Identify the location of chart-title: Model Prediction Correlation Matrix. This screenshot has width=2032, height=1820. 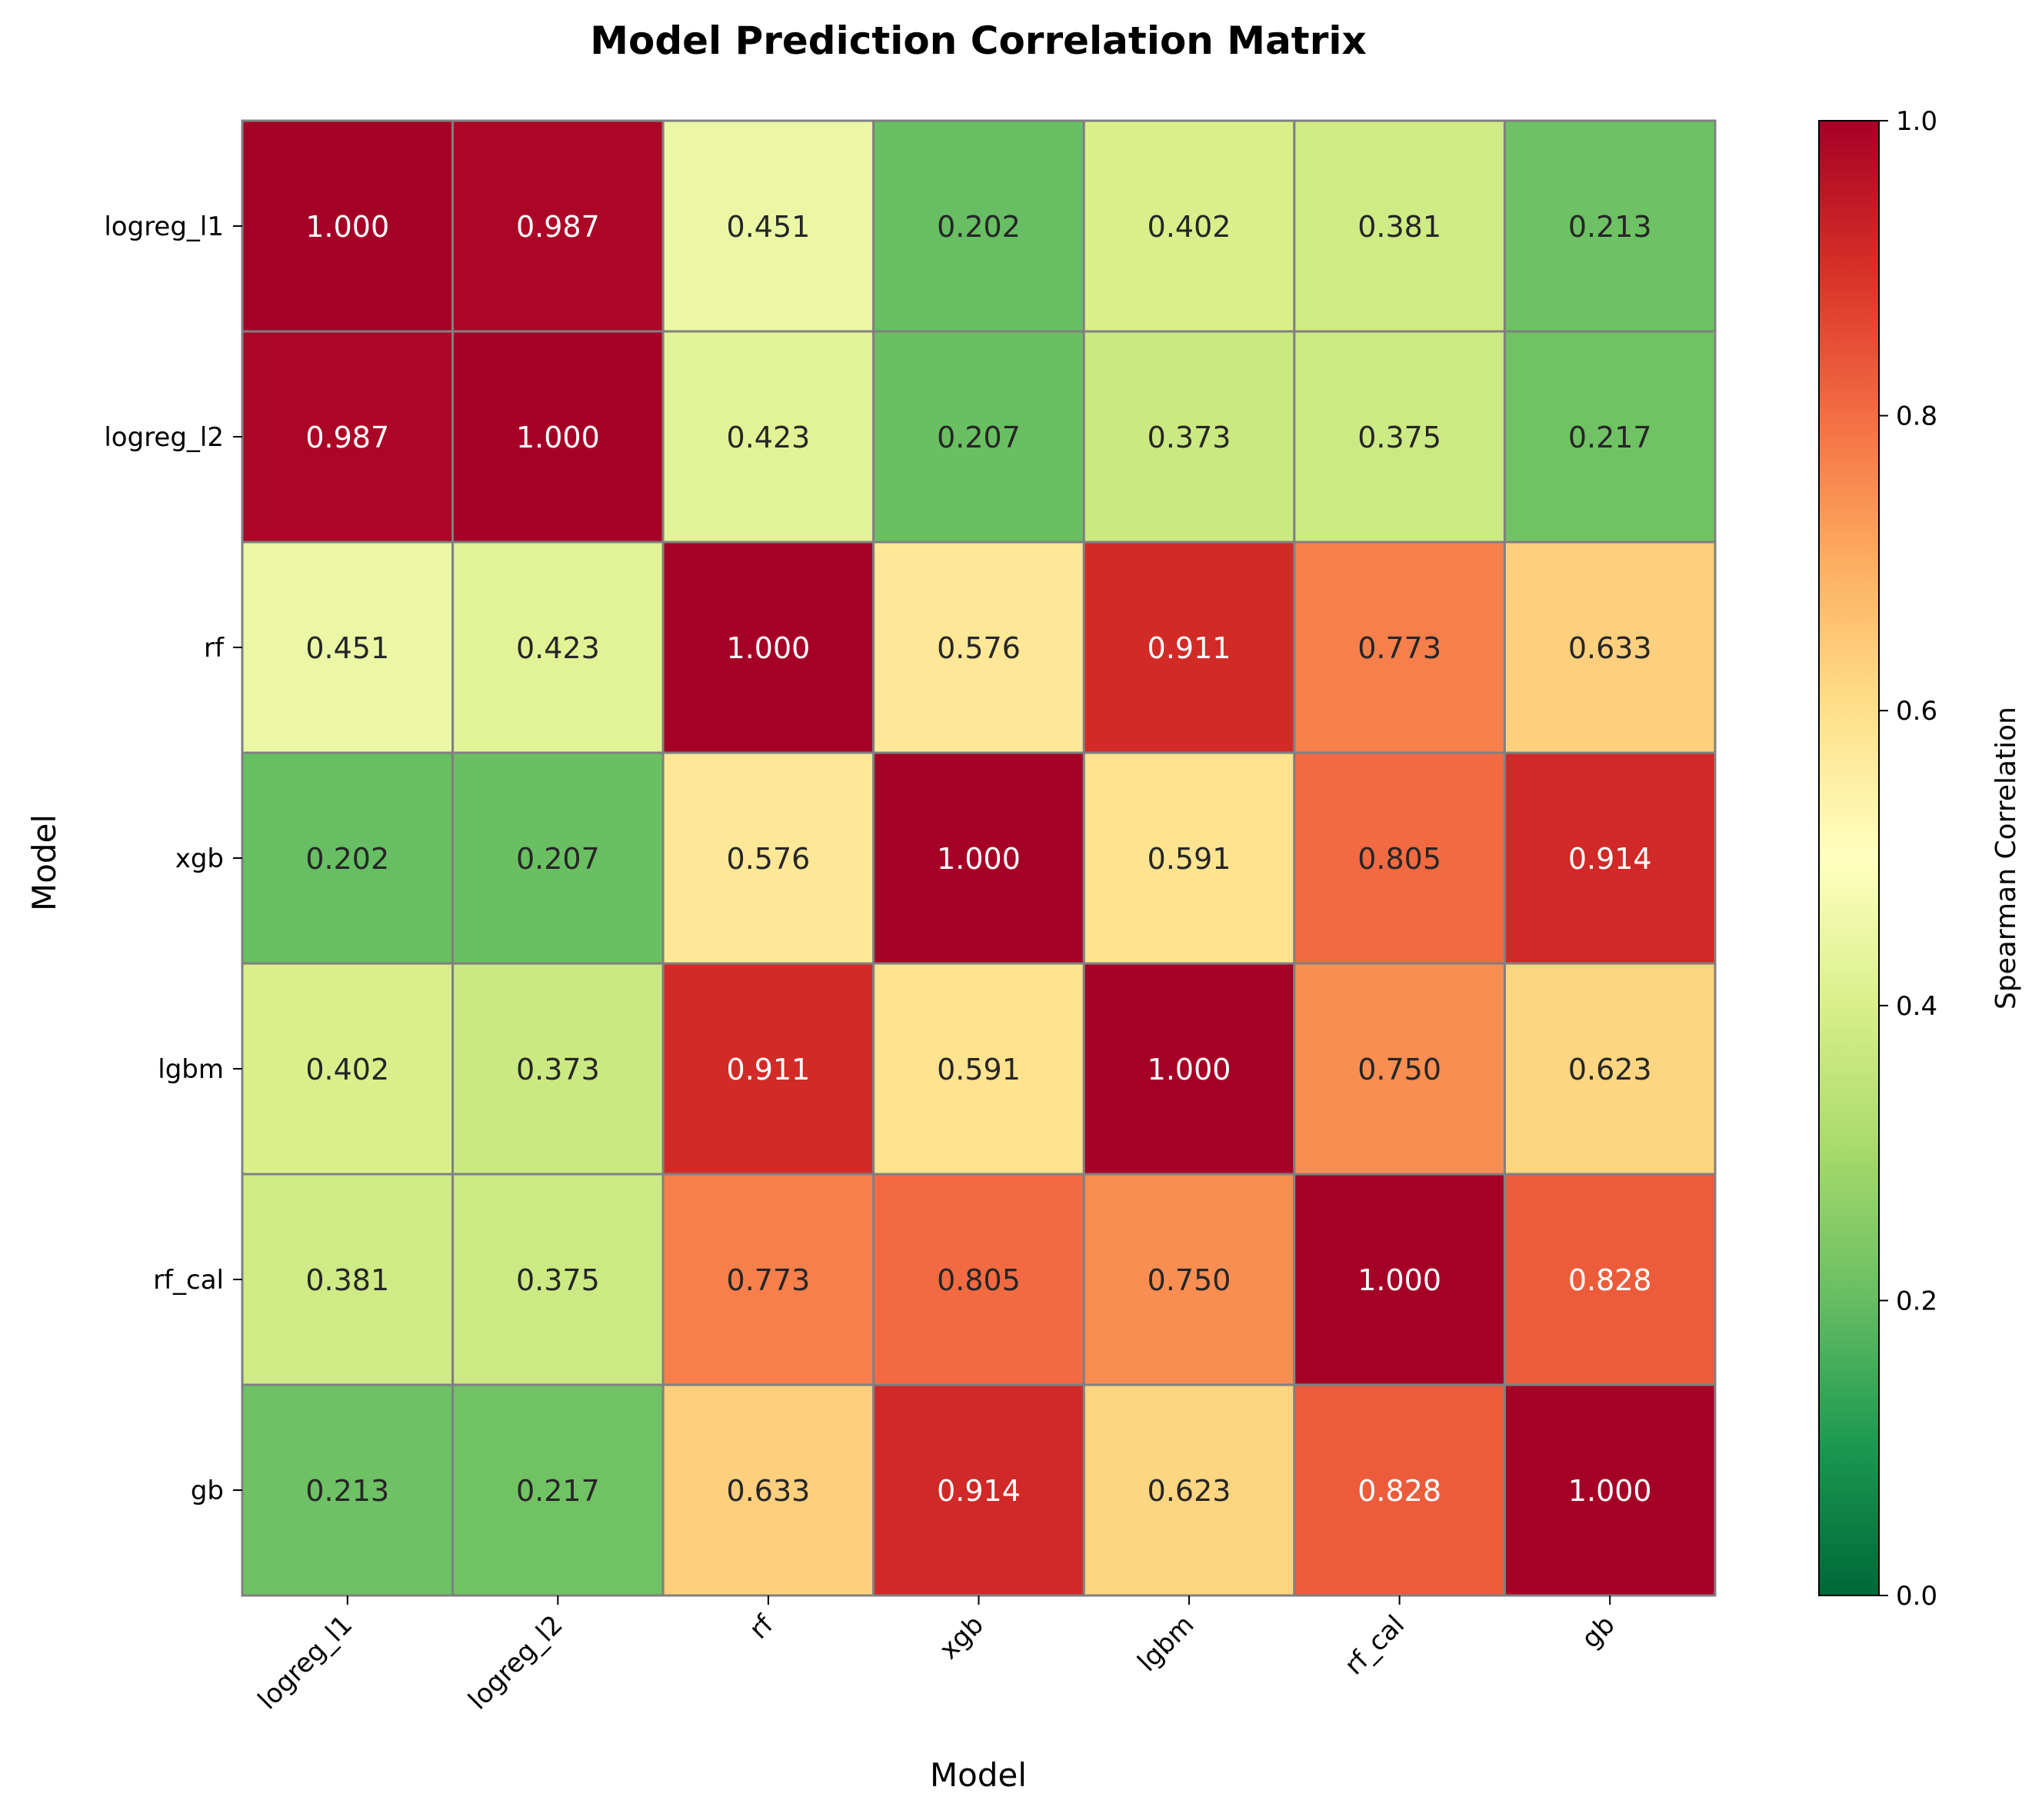
(978, 40).